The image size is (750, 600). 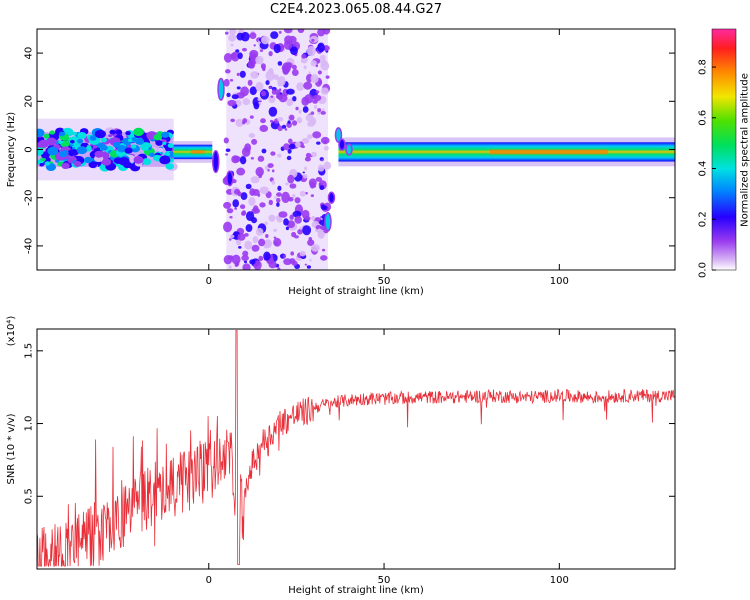 I want to click on y-axis-label: Frequency (Hz), so click(x=11, y=150).